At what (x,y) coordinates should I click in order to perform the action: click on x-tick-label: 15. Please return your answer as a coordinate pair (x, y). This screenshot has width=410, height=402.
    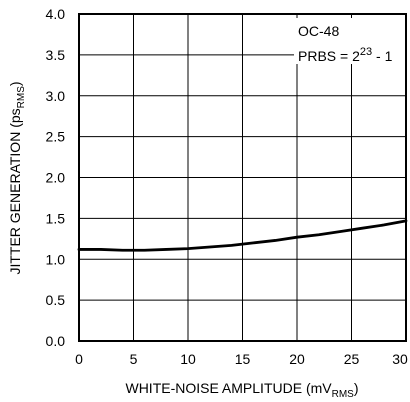
    Looking at the image, I should click on (243, 359).